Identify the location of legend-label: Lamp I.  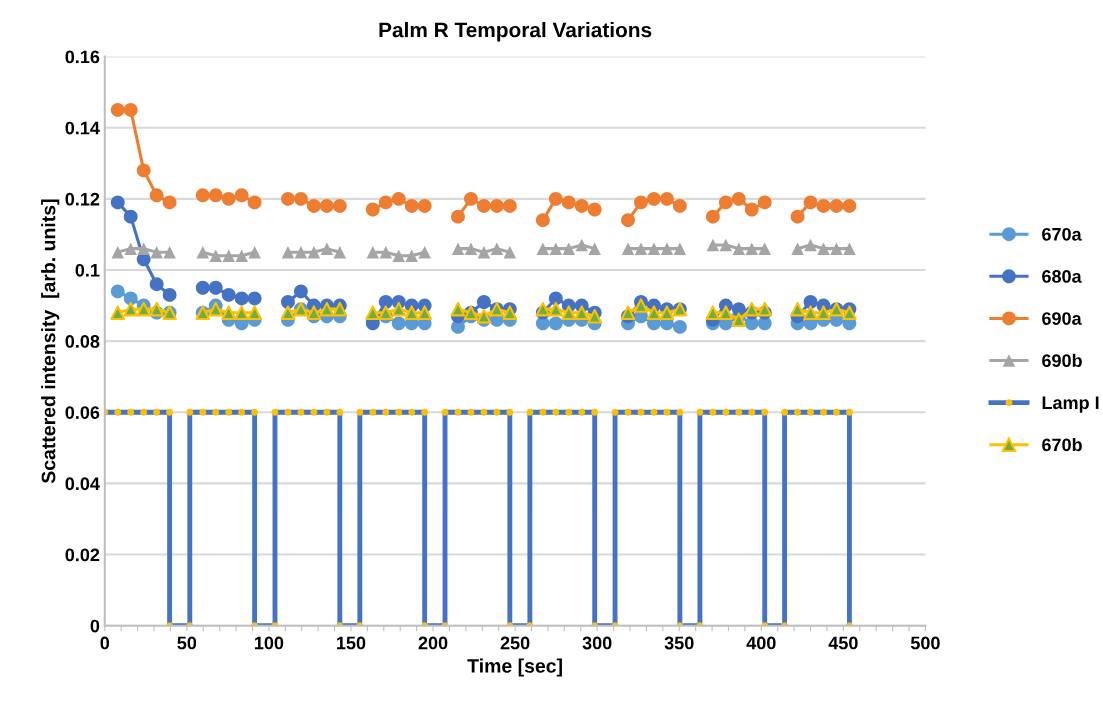
(1070, 404).